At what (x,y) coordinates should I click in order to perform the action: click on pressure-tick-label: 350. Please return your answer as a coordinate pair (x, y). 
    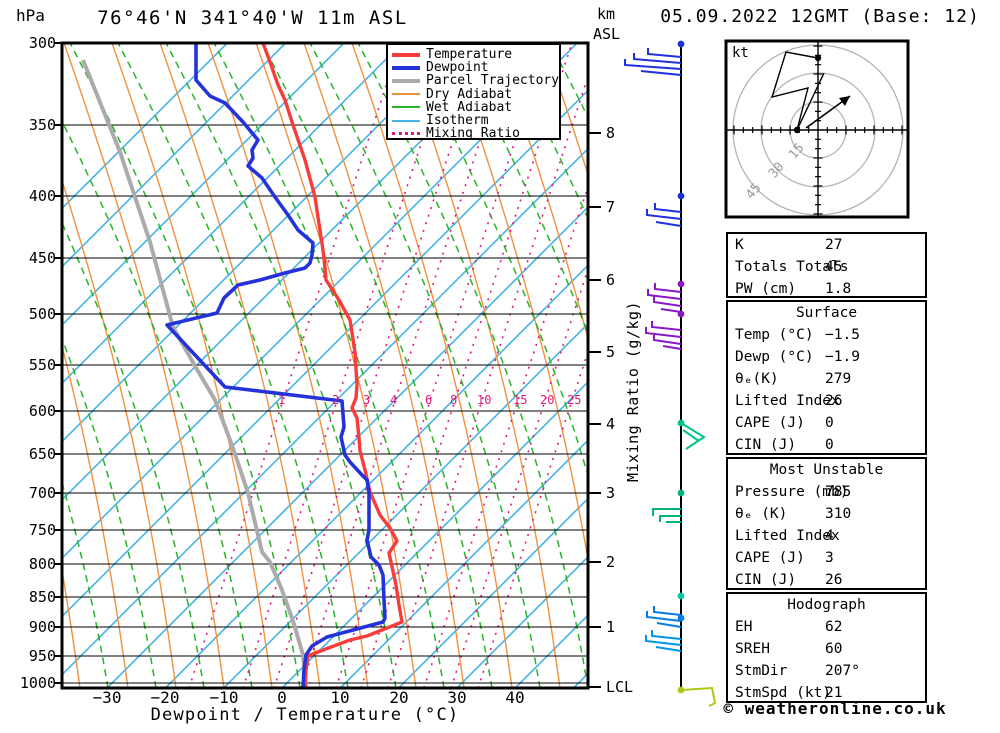
    Looking at the image, I should click on (42, 125).